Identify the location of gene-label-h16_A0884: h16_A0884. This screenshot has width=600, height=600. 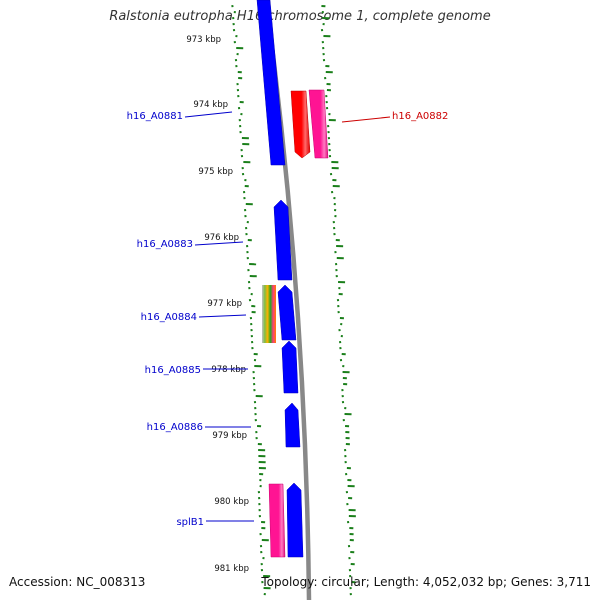
(169, 317).